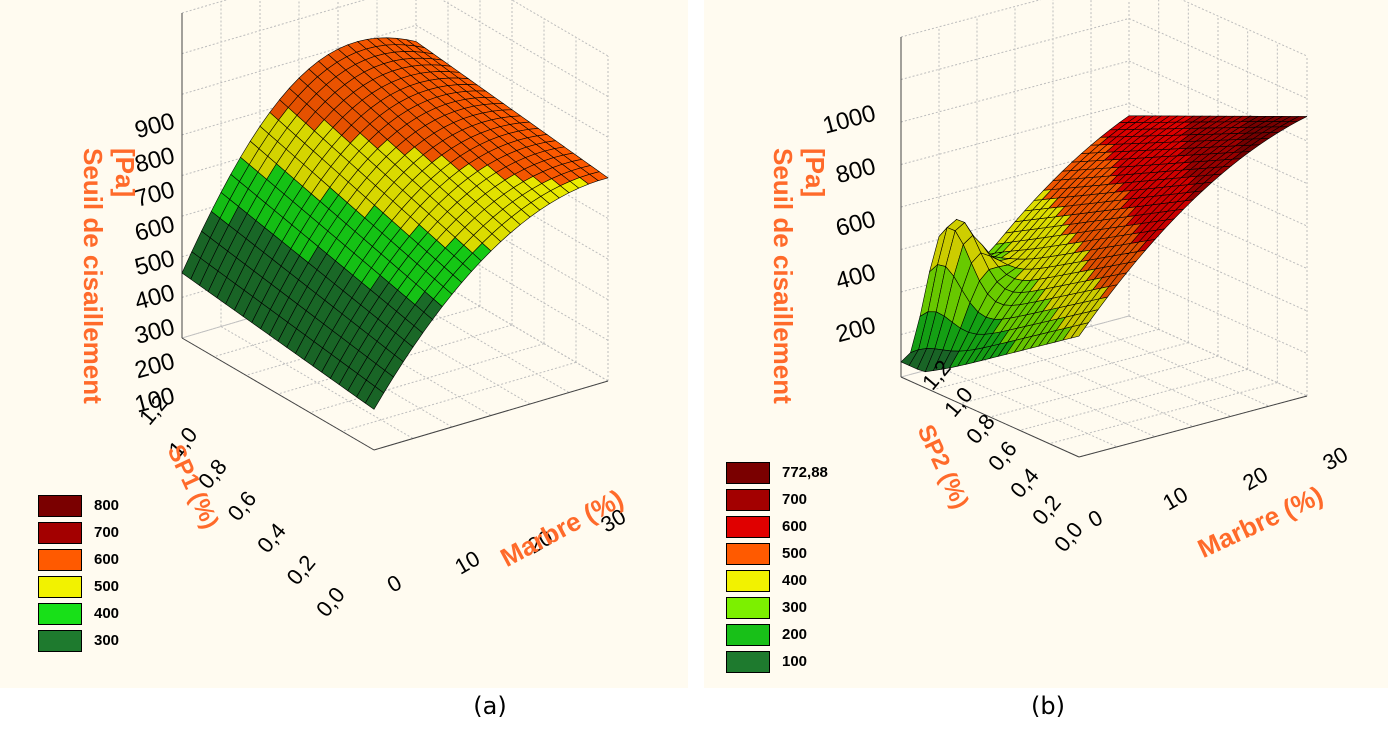 This screenshot has height=735, width=1388. I want to click on legend-label: 772,88, so click(805, 472).